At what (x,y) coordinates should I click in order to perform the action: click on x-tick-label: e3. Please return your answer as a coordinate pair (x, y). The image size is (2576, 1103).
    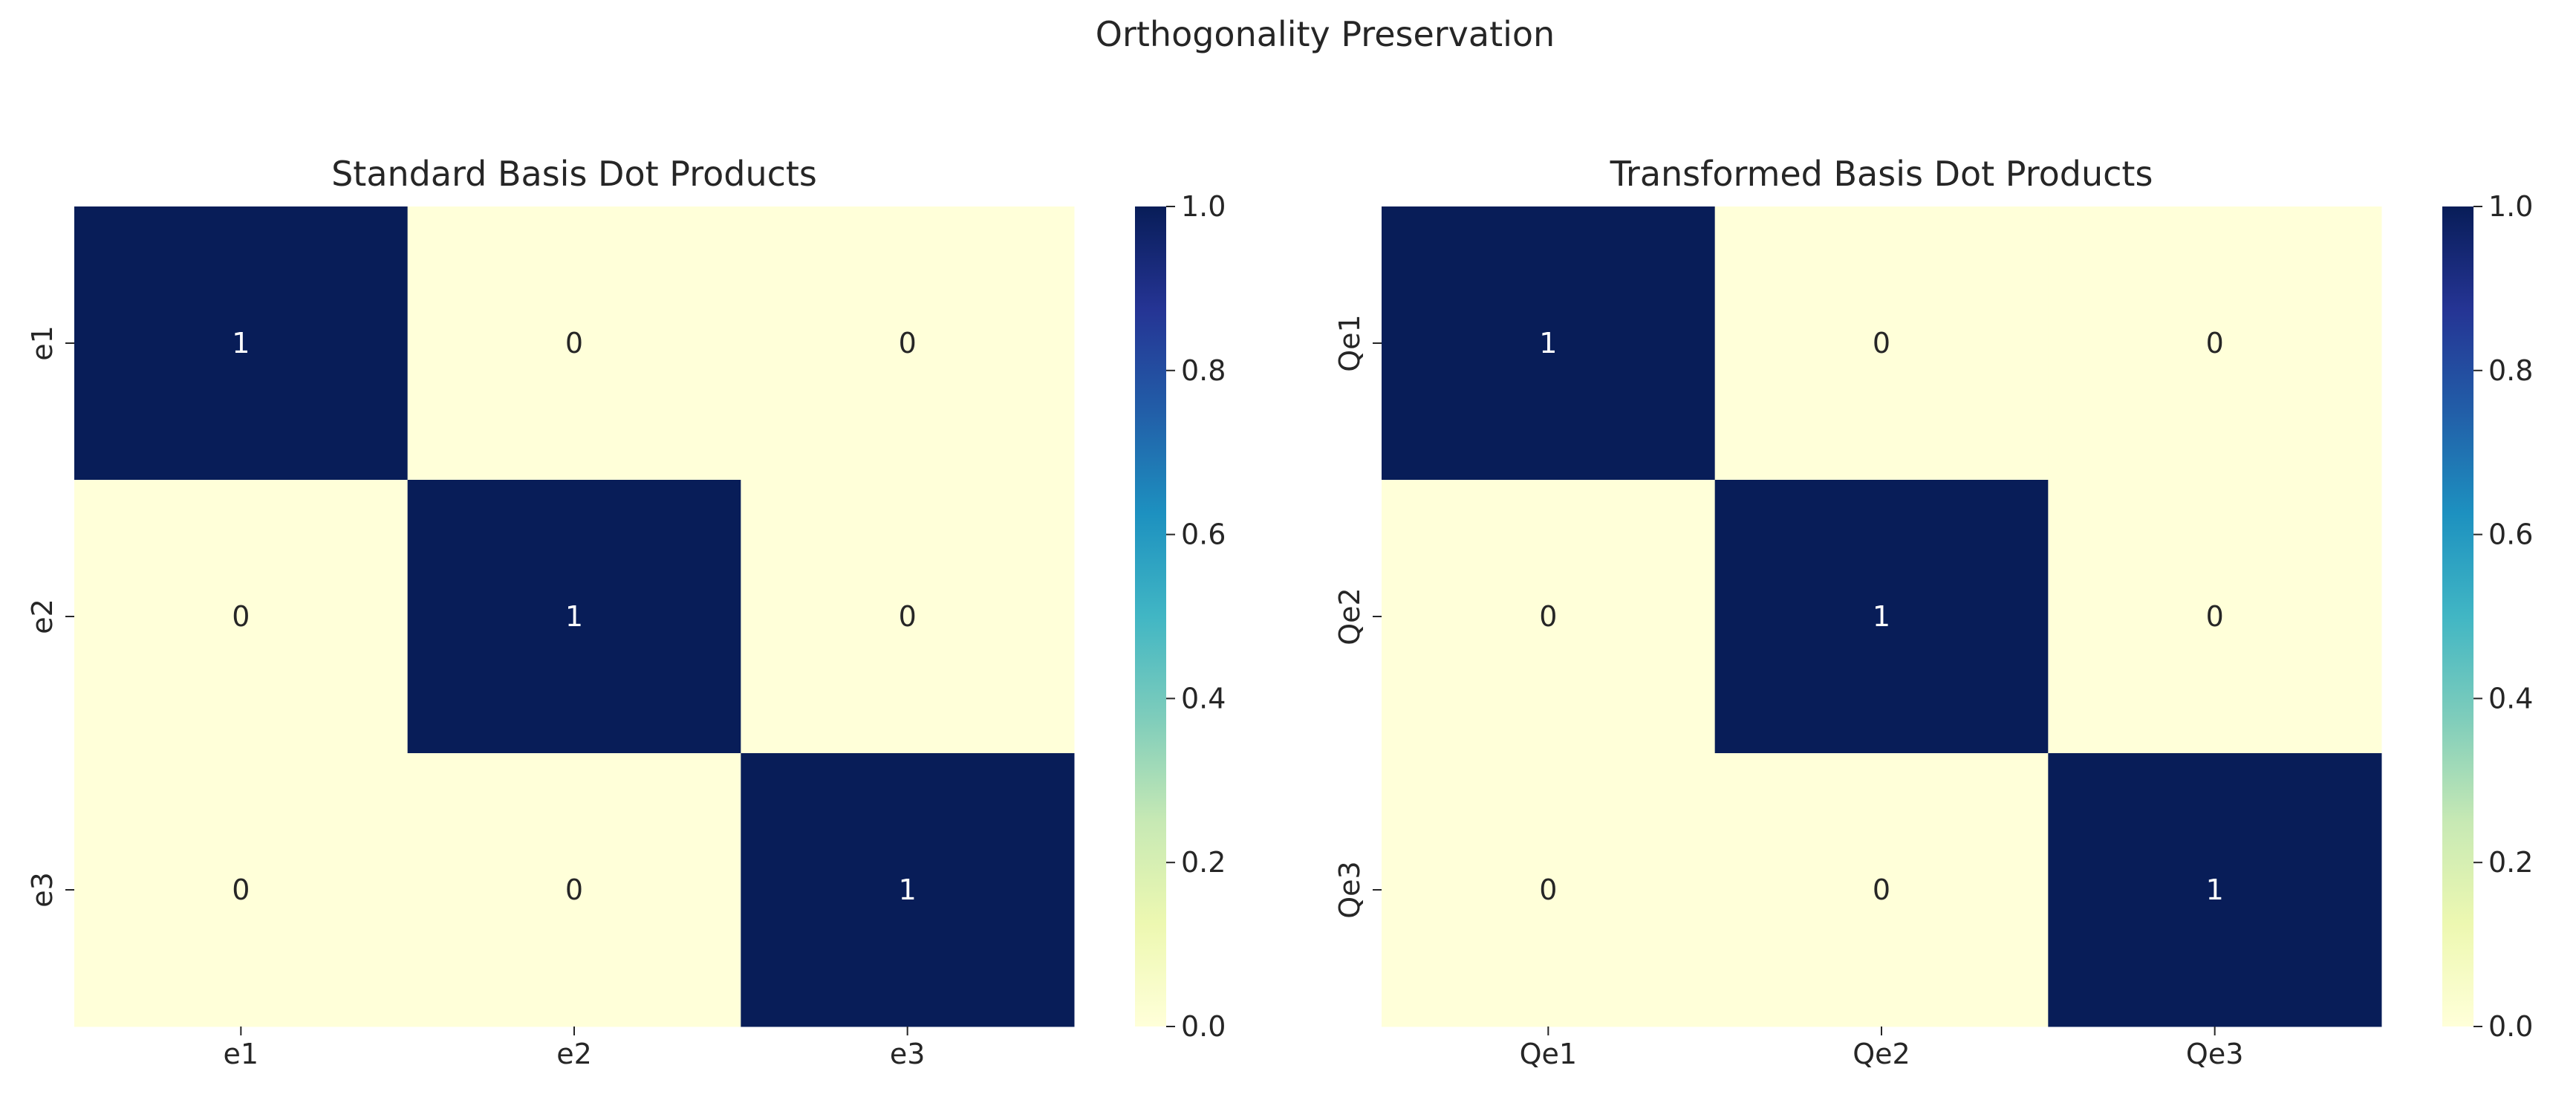
    Looking at the image, I should click on (908, 1054).